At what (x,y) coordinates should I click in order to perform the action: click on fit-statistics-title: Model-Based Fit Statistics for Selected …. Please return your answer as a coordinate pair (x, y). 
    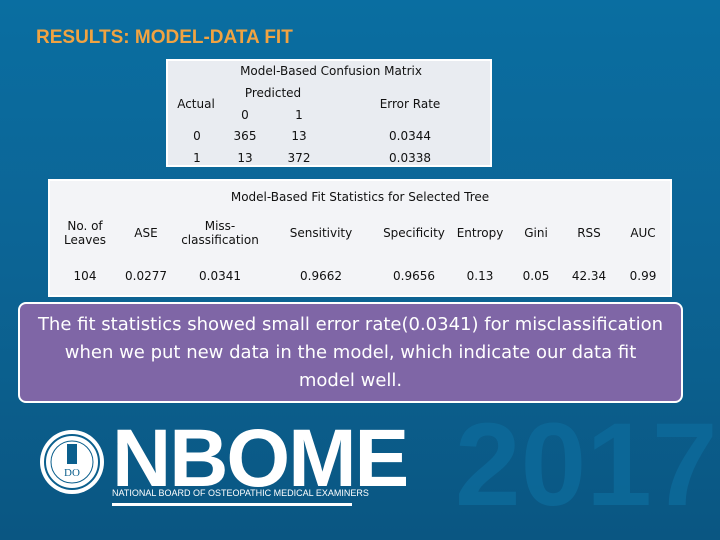
    Looking at the image, I should click on (360, 197).